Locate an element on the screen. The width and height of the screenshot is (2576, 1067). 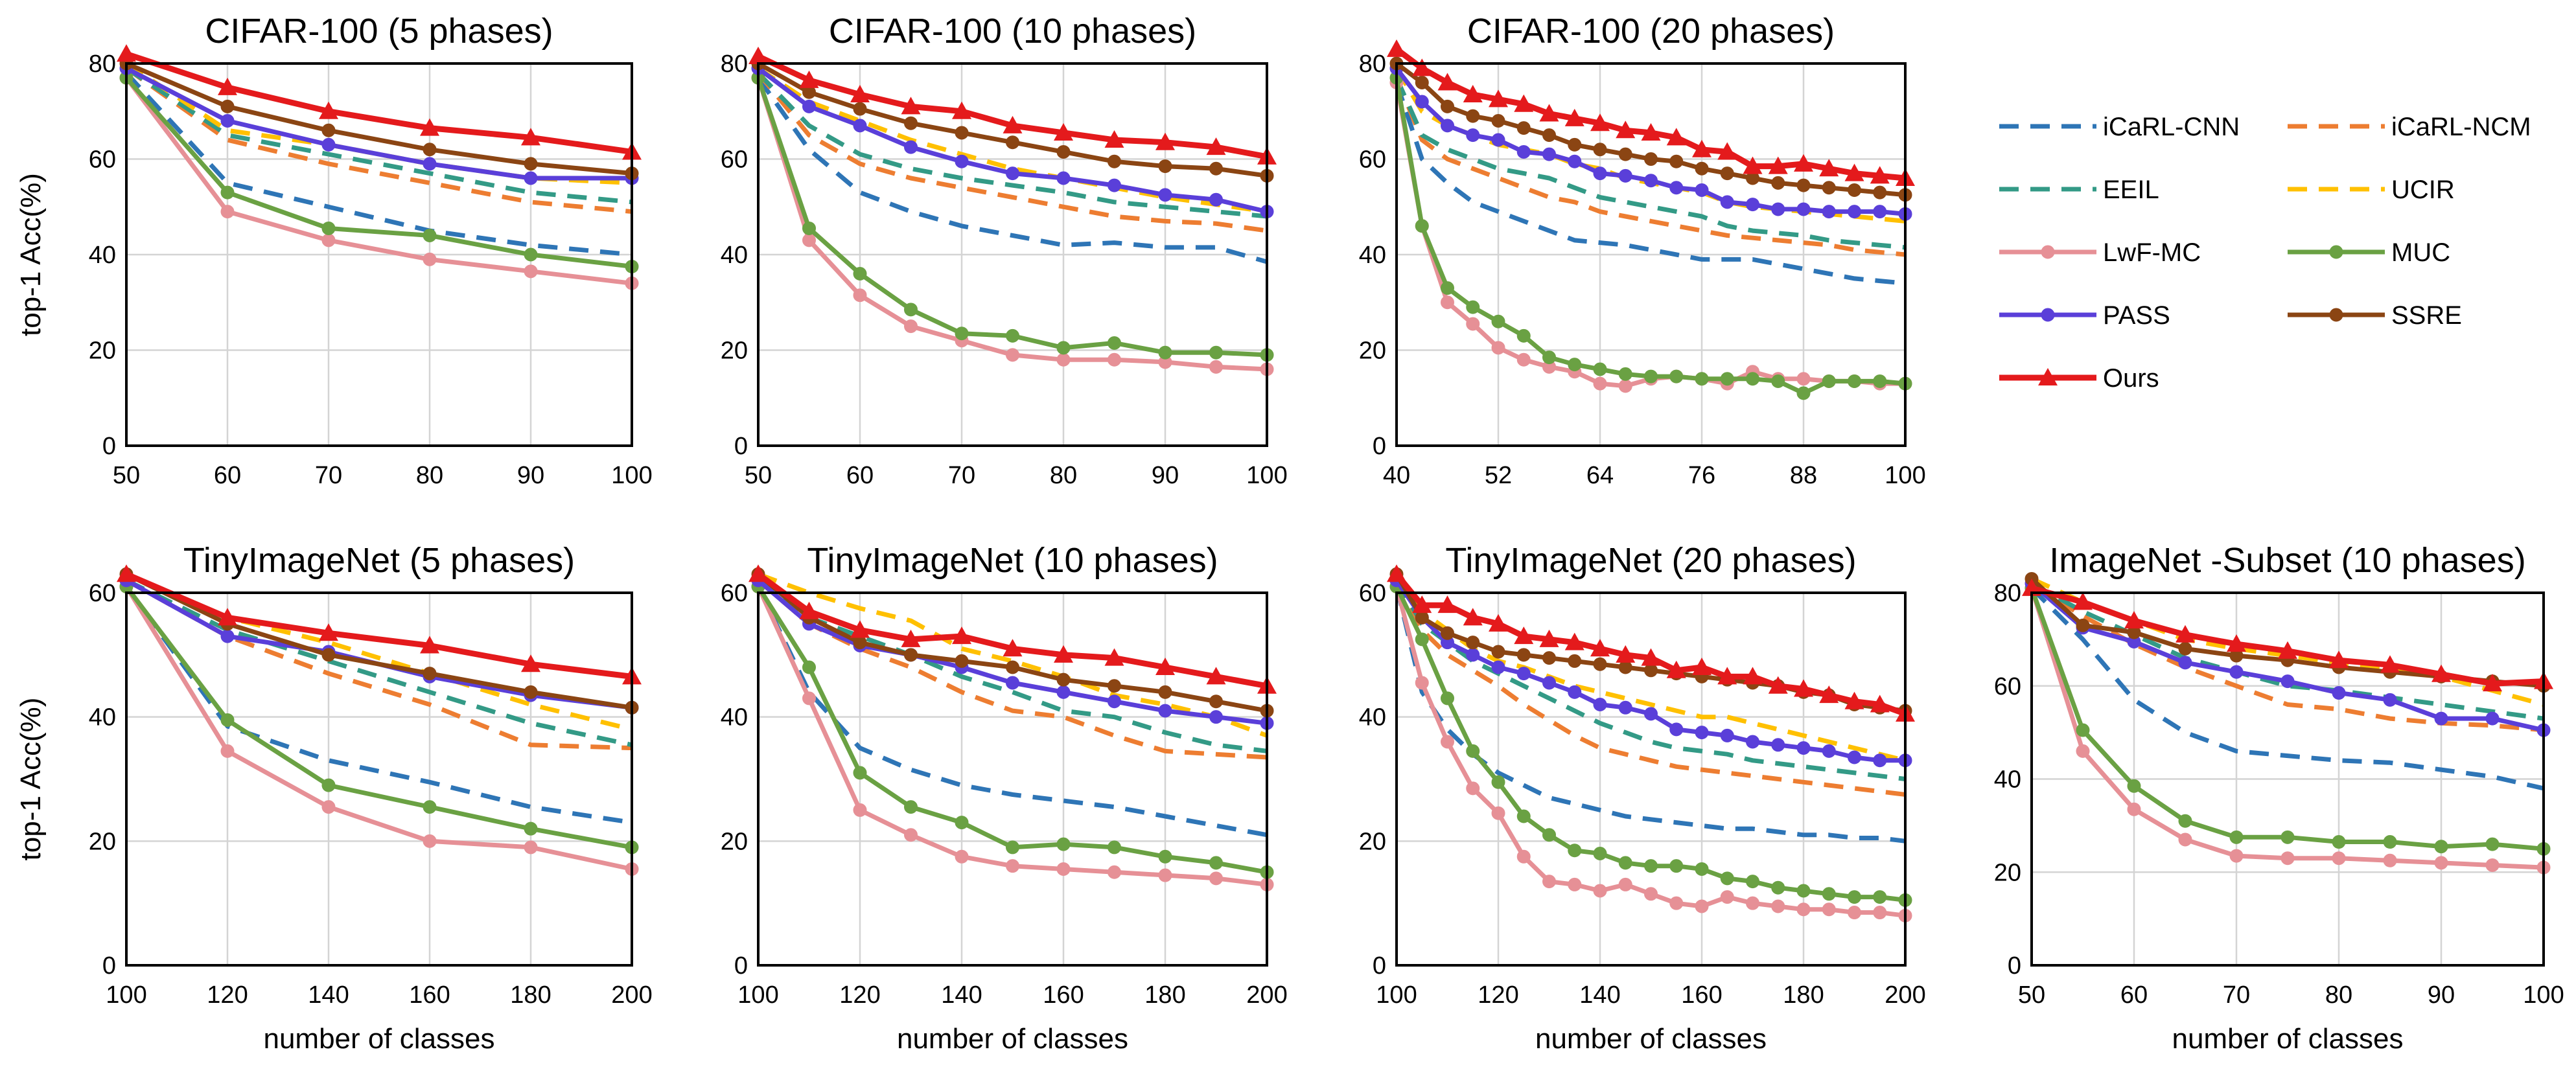
x-tick-label: 80 is located at coordinates (2339, 995).